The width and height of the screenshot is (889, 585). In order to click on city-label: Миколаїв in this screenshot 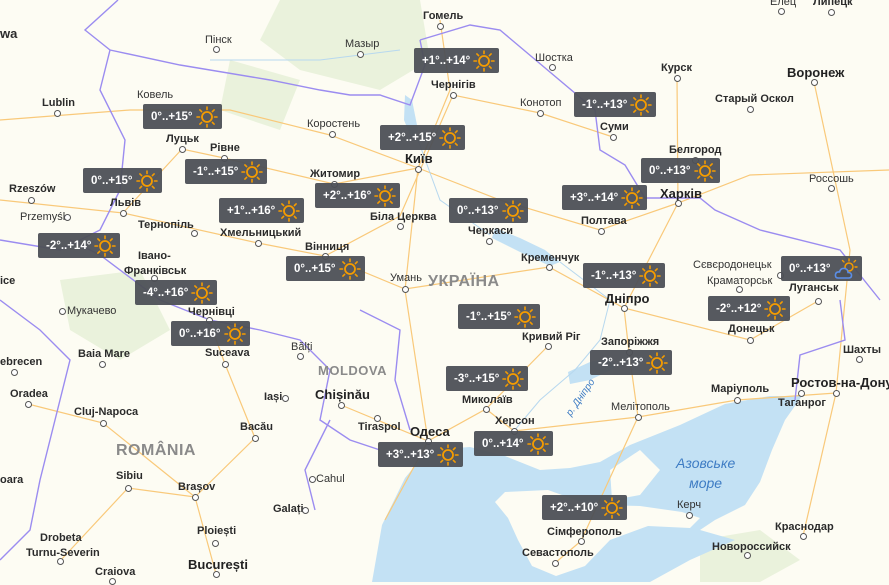, I will do `click(487, 400)`.